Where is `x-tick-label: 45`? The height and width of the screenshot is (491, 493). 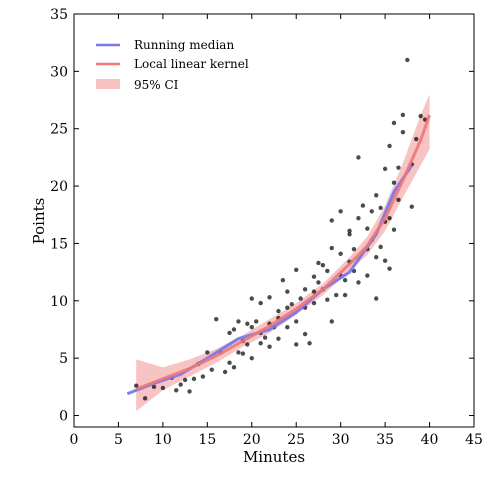 x-tick-label: 45 is located at coordinates (474, 440).